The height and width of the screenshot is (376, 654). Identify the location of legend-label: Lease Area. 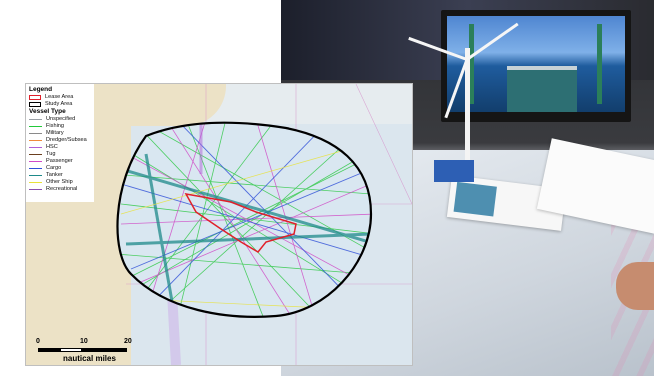
(59, 97).